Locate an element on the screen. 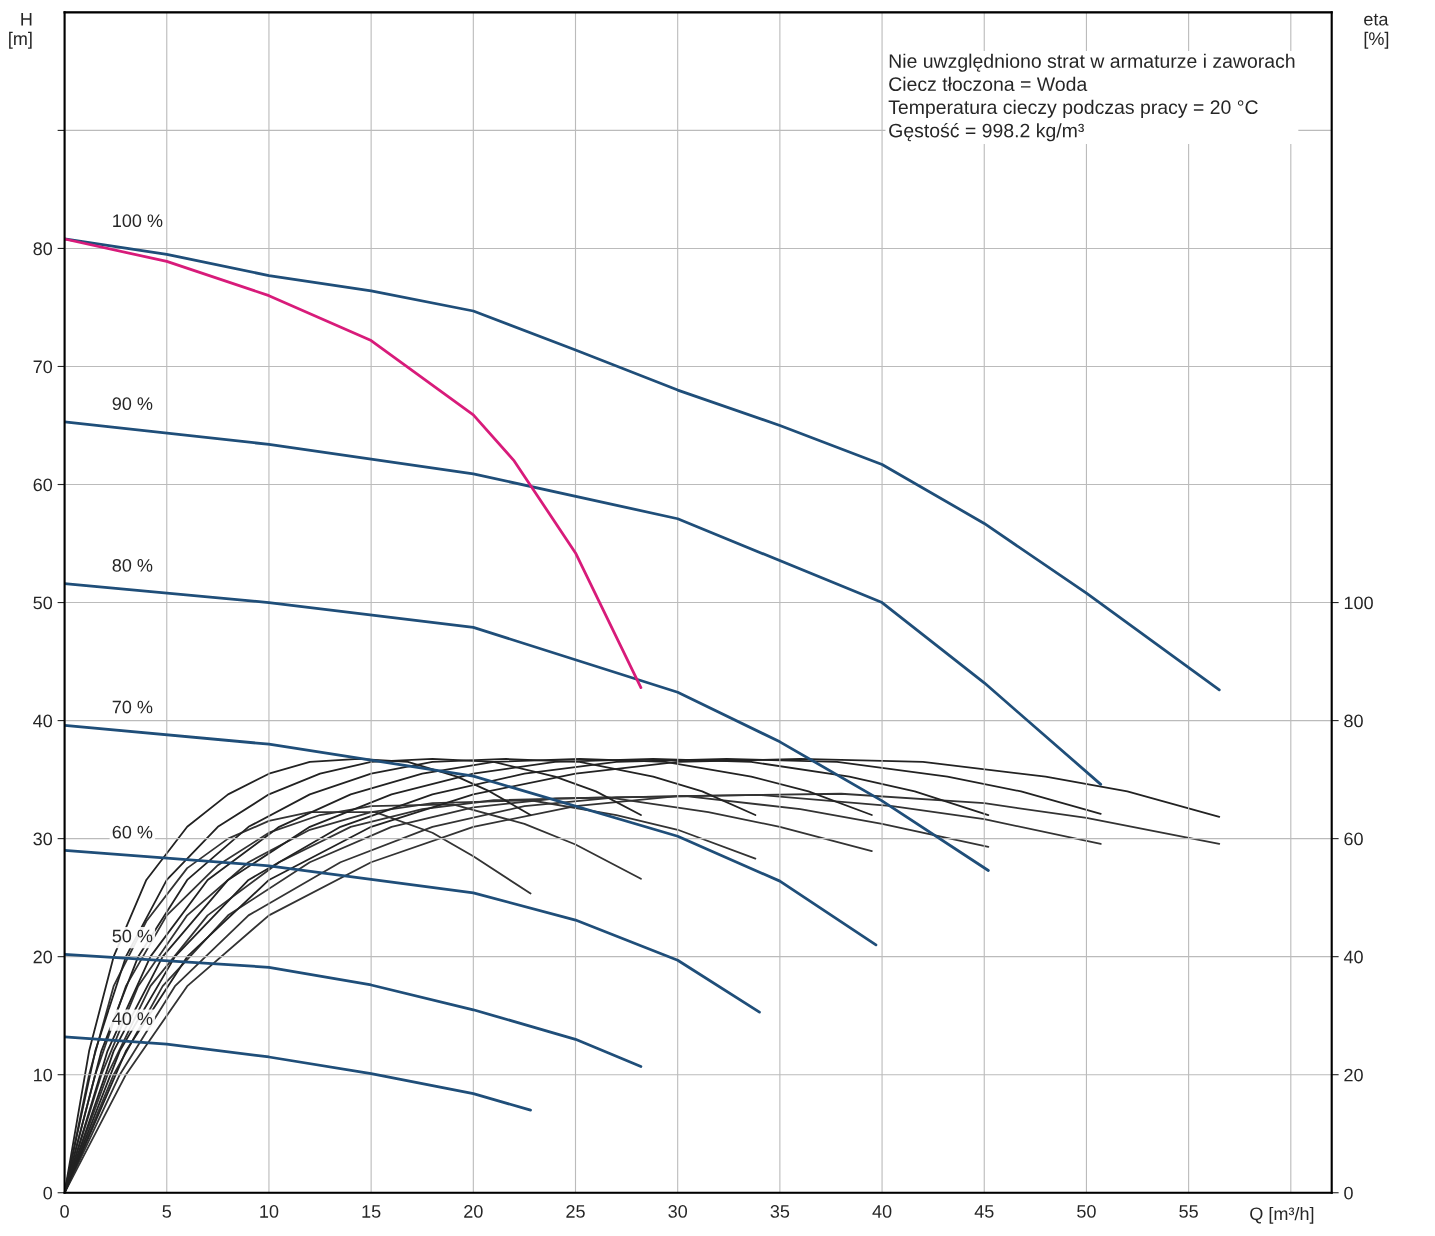  x-tick-label: 35 is located at coordinates (780, 1211).